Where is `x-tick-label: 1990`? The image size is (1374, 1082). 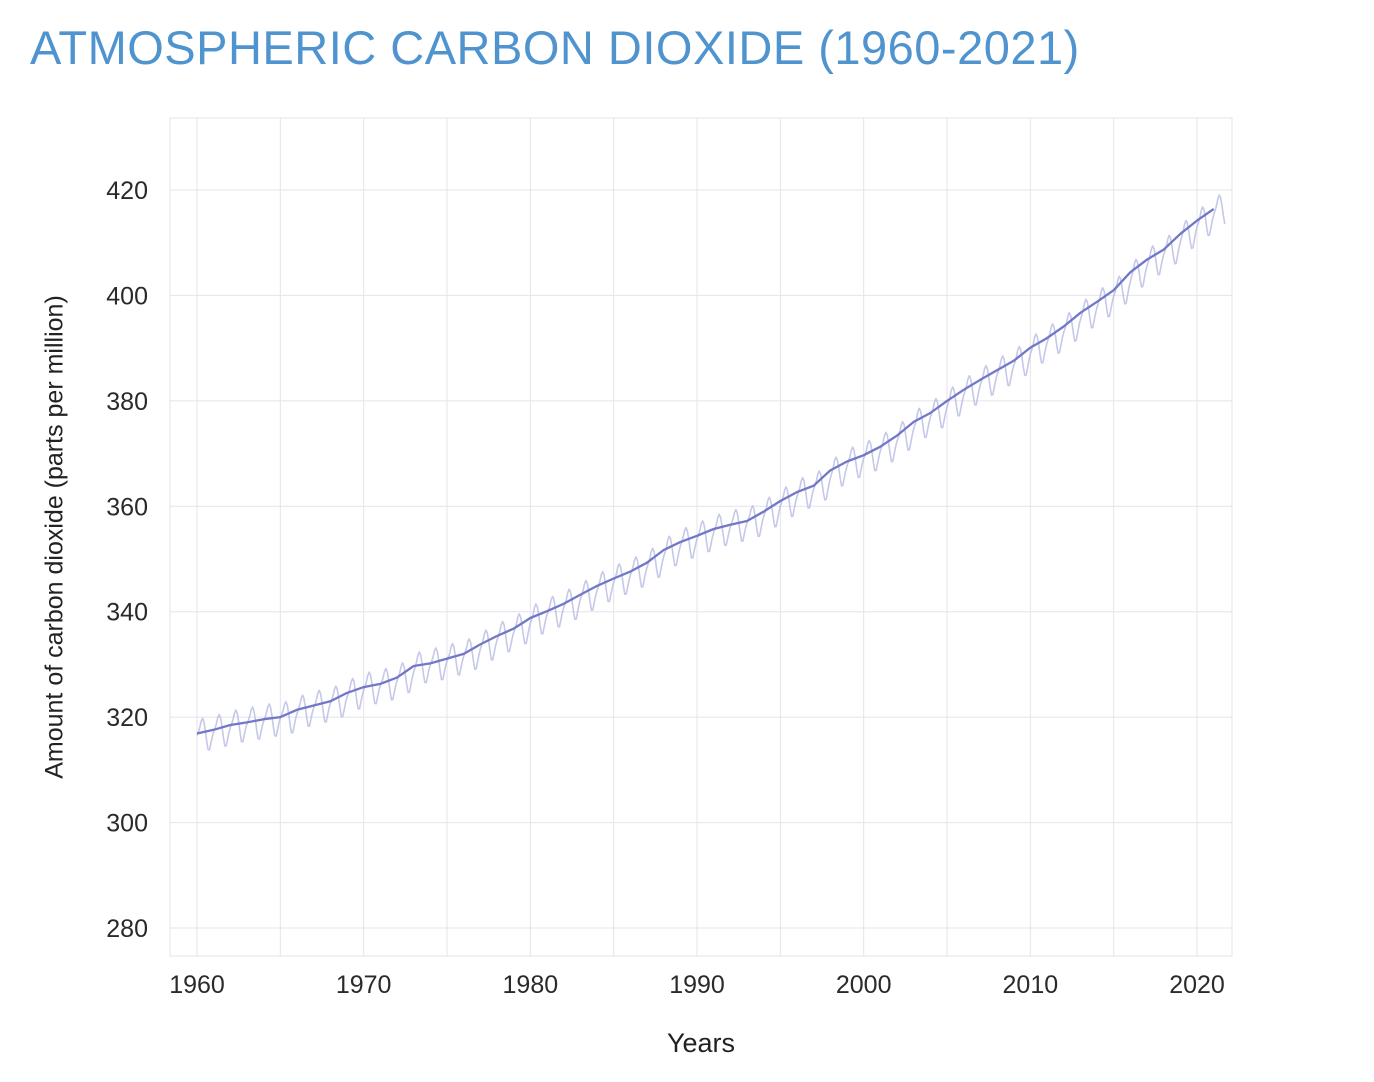 x-tick-label: 1990 is located at coordinates (697, 985).